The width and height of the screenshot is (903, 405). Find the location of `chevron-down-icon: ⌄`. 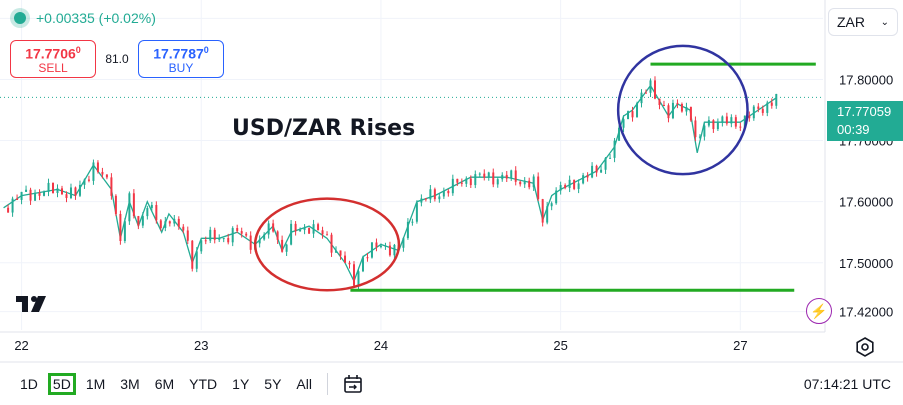

chevron-down-icon: ⌄ is located at coordinates (884, 22).